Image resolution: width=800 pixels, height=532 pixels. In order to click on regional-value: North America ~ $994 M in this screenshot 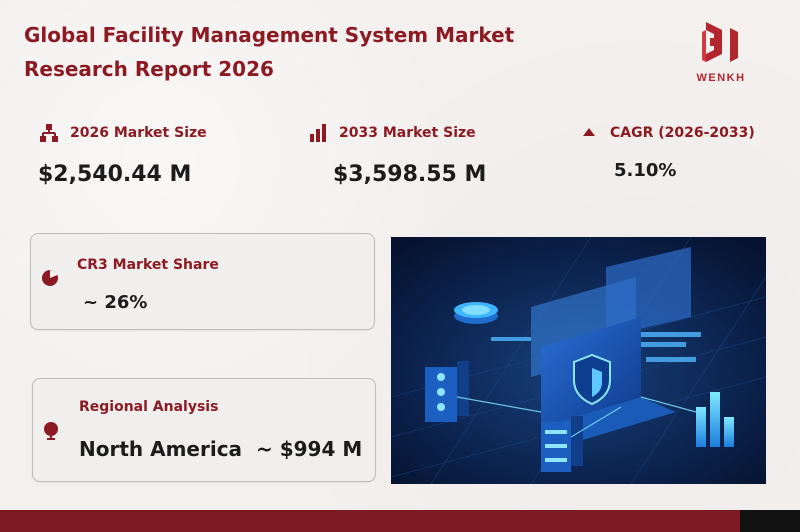, I will do `click(221, 449)`.